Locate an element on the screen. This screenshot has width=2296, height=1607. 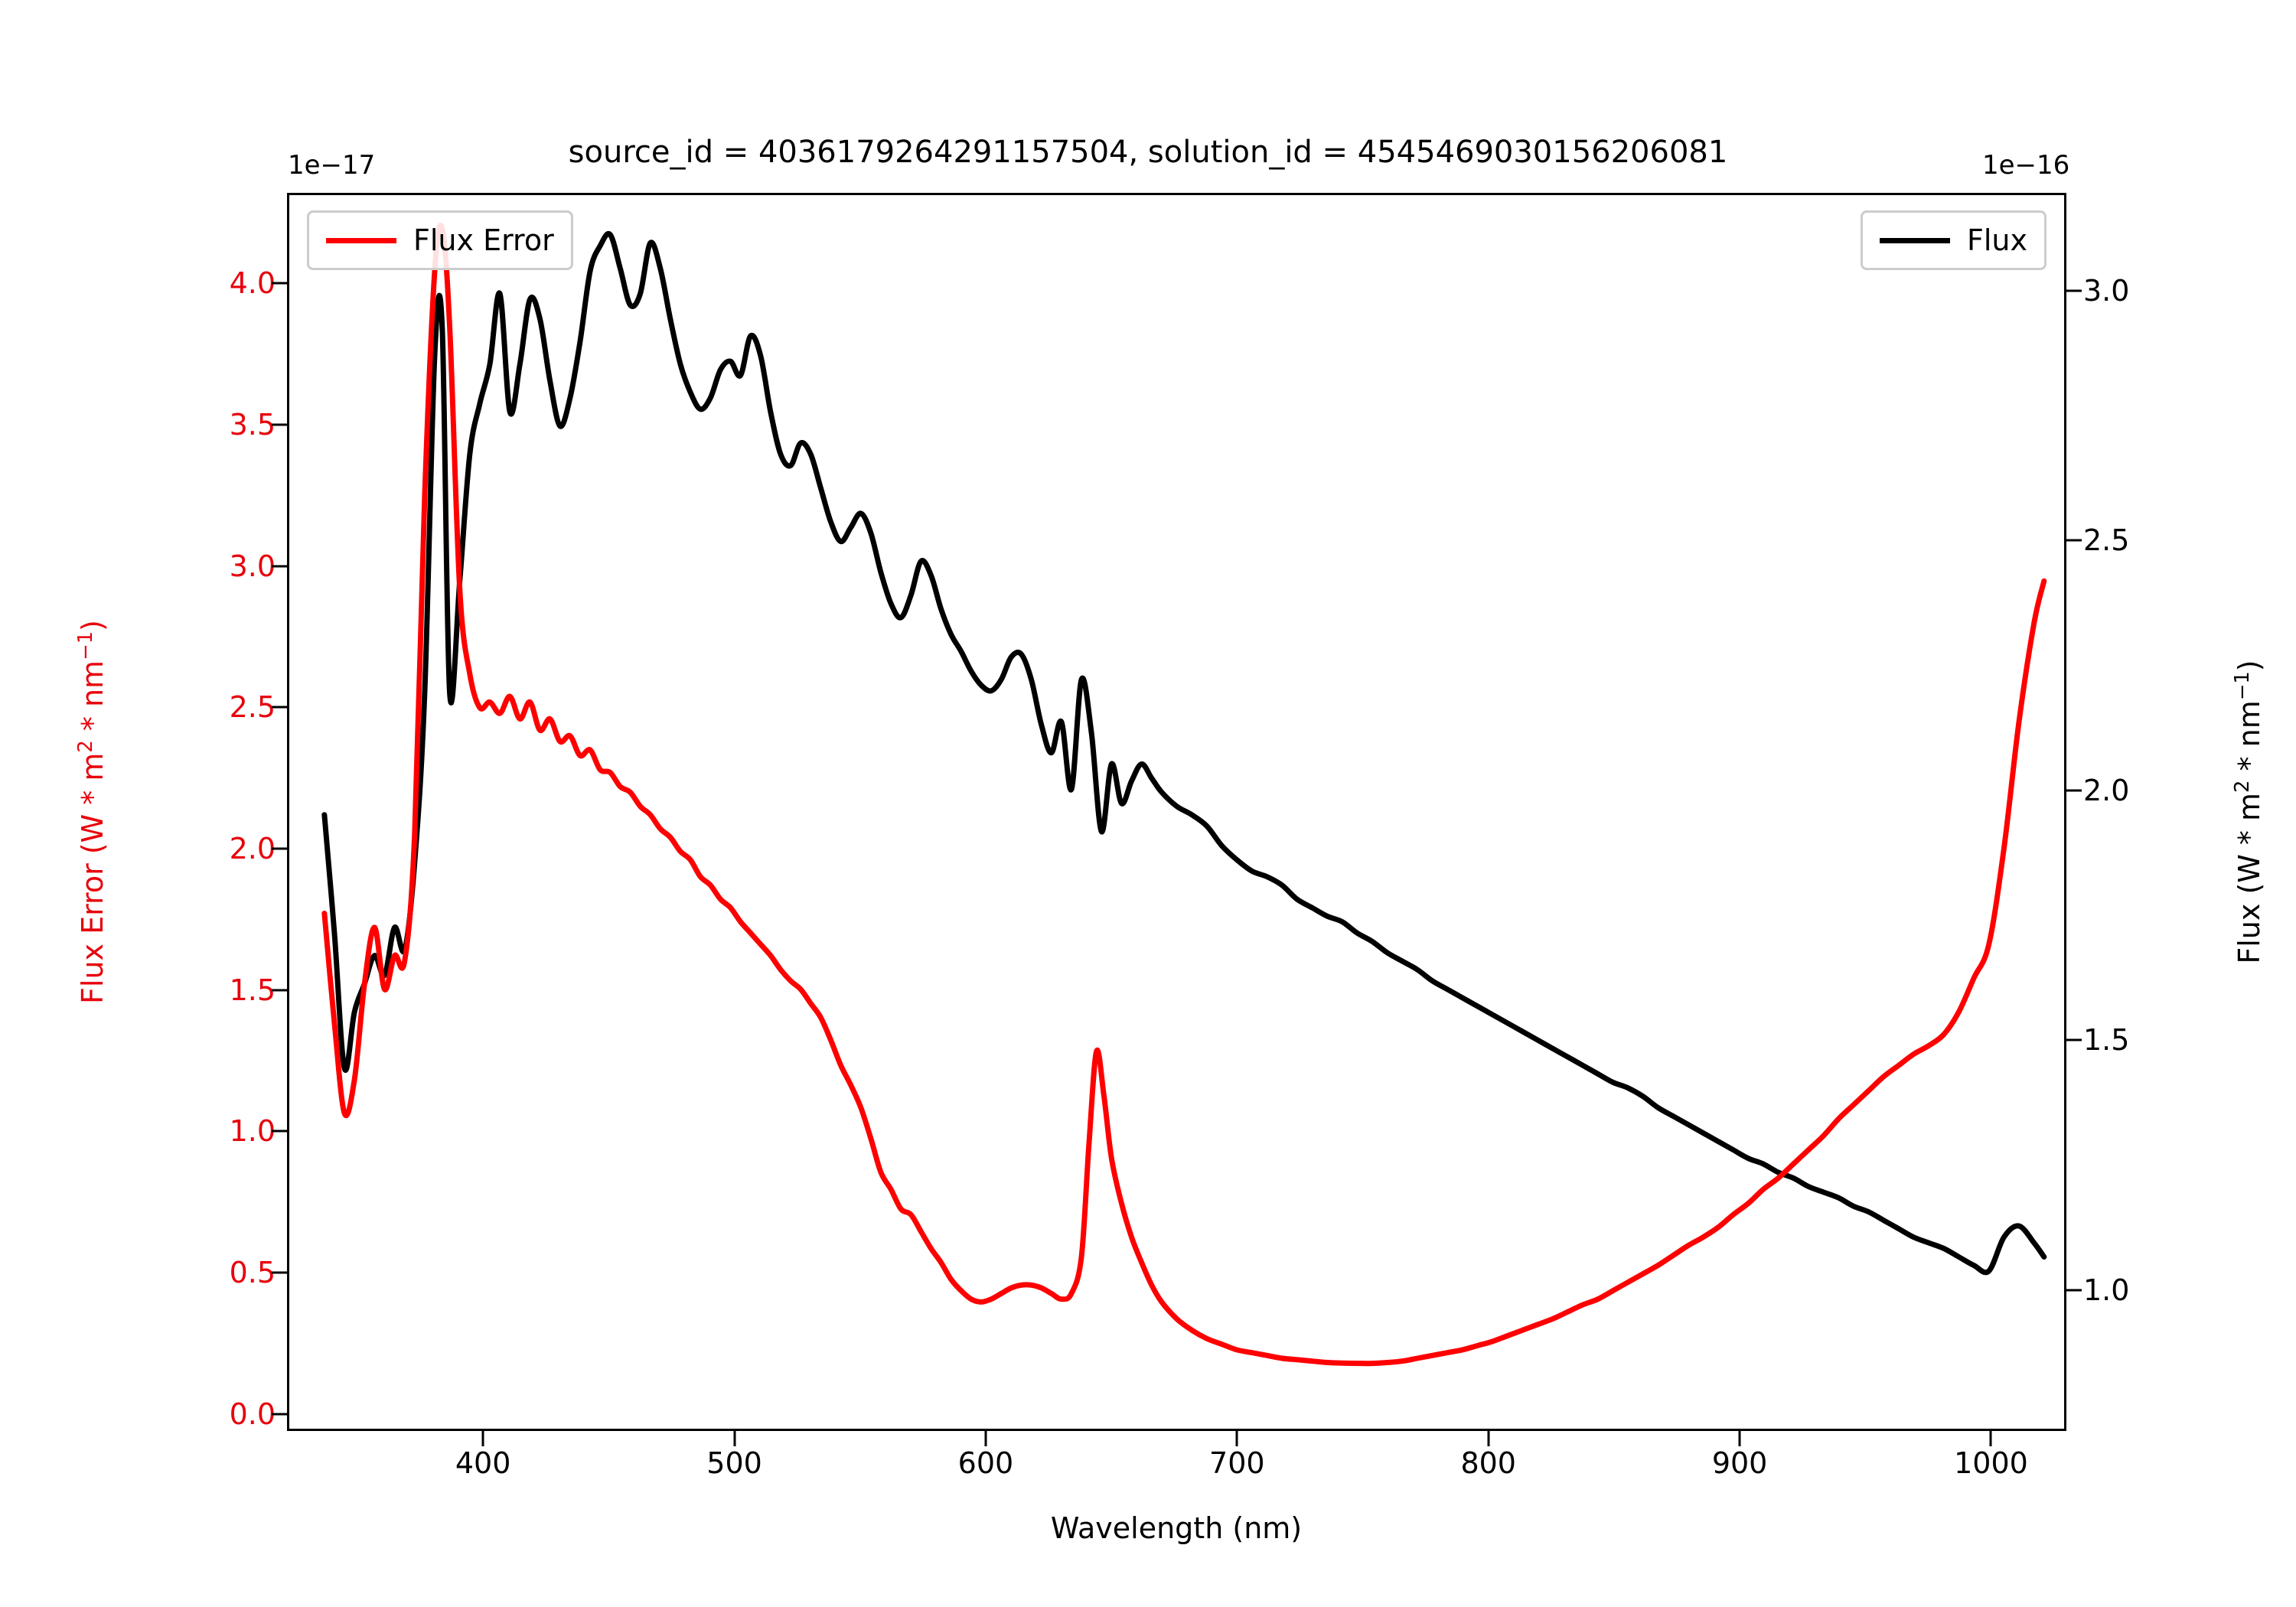
left-y-tick-label: 1.0 is located at coordinates (252, 1131).